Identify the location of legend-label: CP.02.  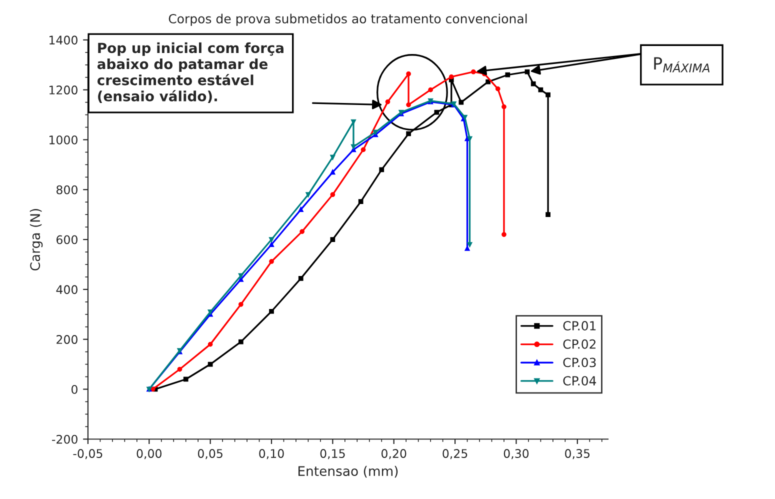
(579, 344).